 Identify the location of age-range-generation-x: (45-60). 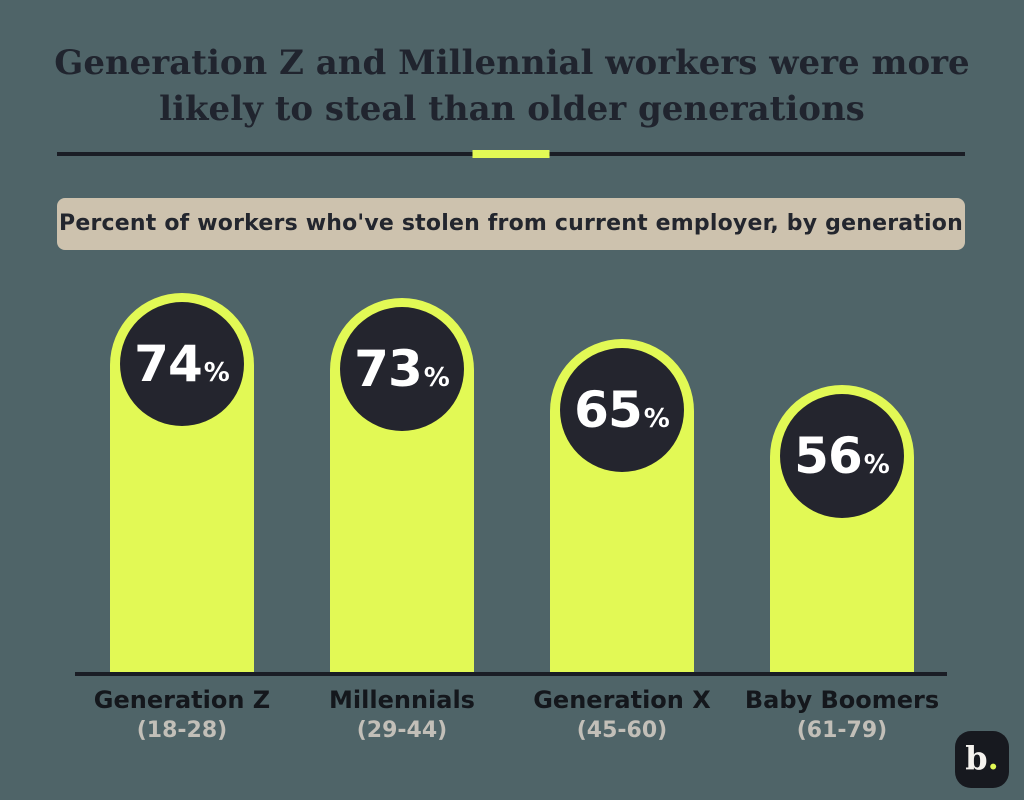
(622, 730).